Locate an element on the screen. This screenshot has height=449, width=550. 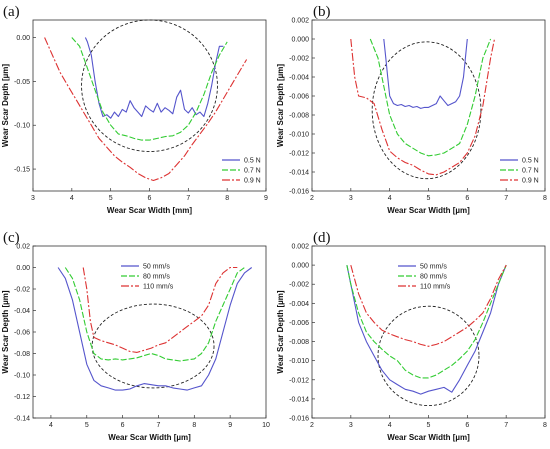
y-tick-label: -0.002 is located at coordinates (299, 59).